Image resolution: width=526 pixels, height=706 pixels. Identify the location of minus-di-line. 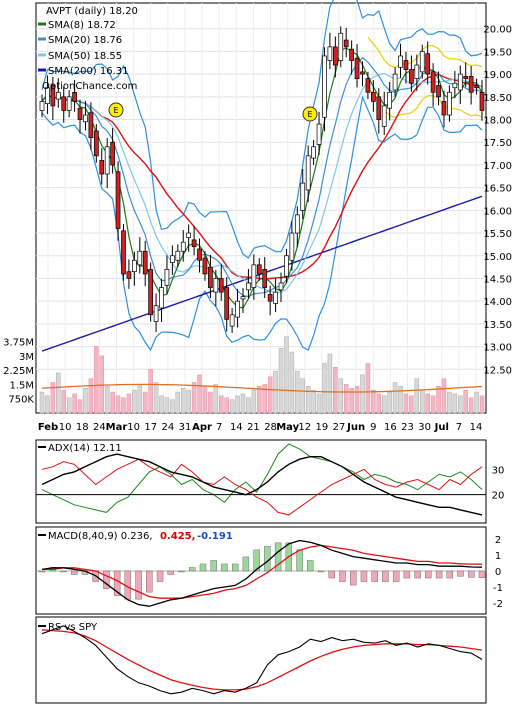
(262, 487).